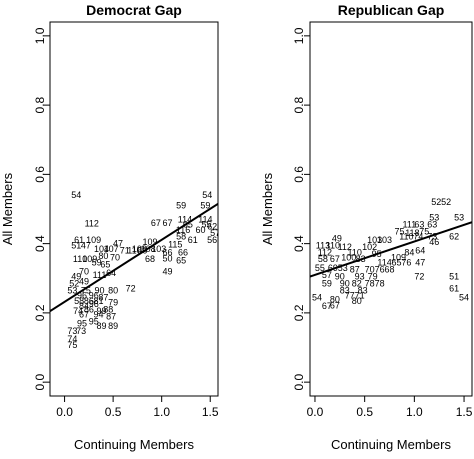 This screenshot has height=459, width=474. I want to click on data-point-label: 106, so click(139, 249).